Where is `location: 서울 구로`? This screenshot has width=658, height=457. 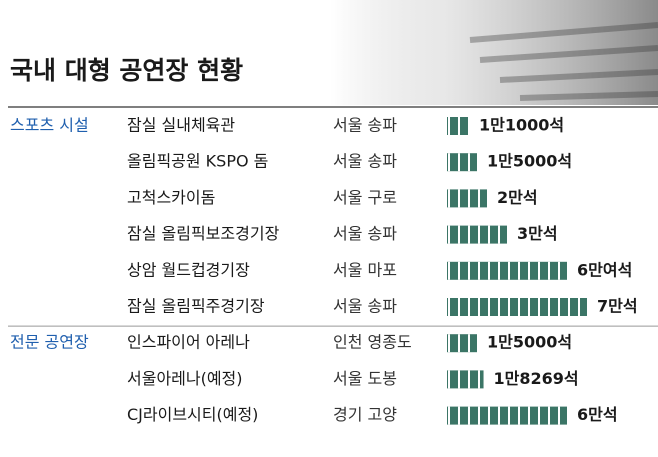
location: 서울 구로 is located at coordinates (365, 197).